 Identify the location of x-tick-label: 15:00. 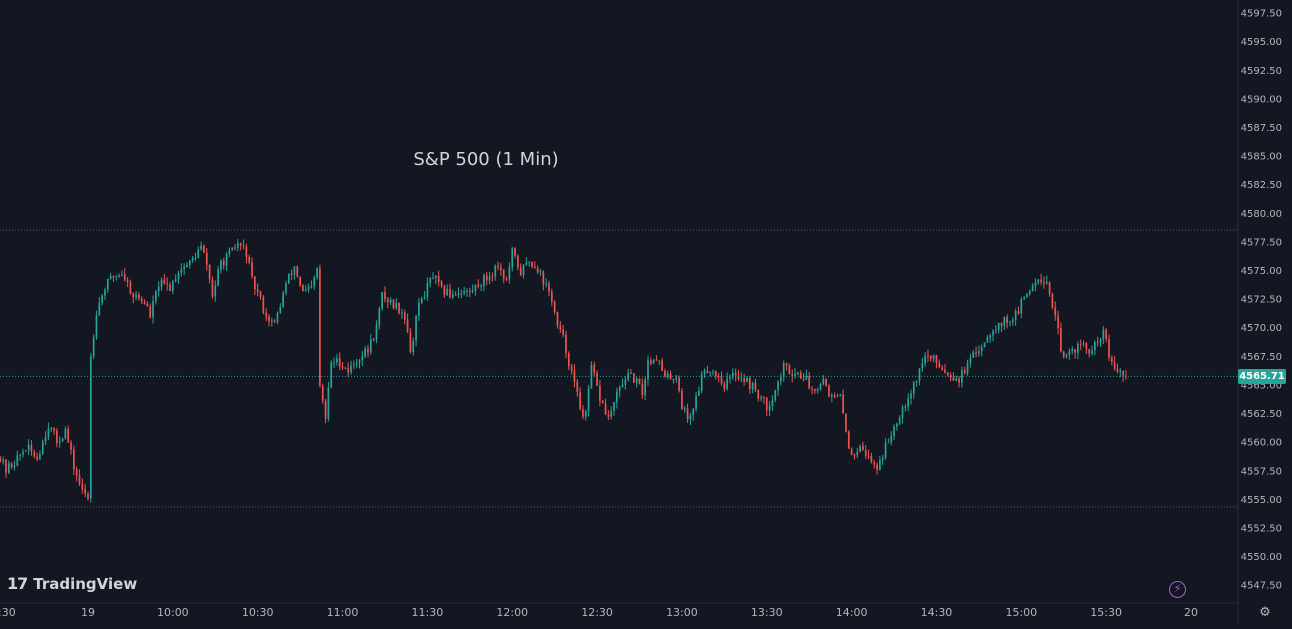
(1021, 612).